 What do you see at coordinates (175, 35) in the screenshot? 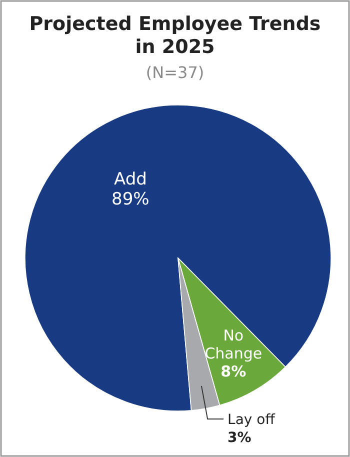
I see `chart-title: Projected Employee Trends in 2025` at bounding box center [175, 35].